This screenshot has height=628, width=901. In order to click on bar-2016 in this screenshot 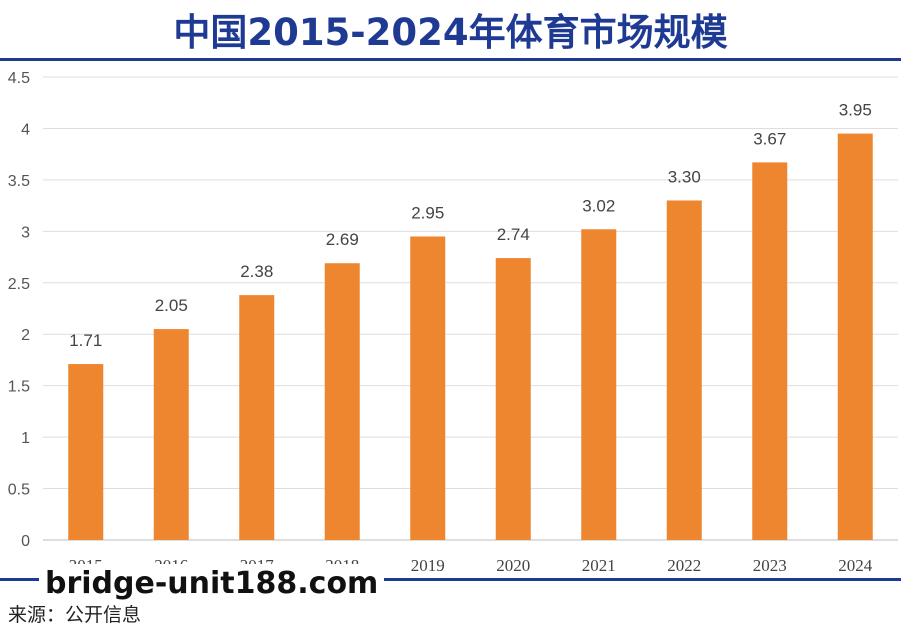, I will do `click(171, 434)`.